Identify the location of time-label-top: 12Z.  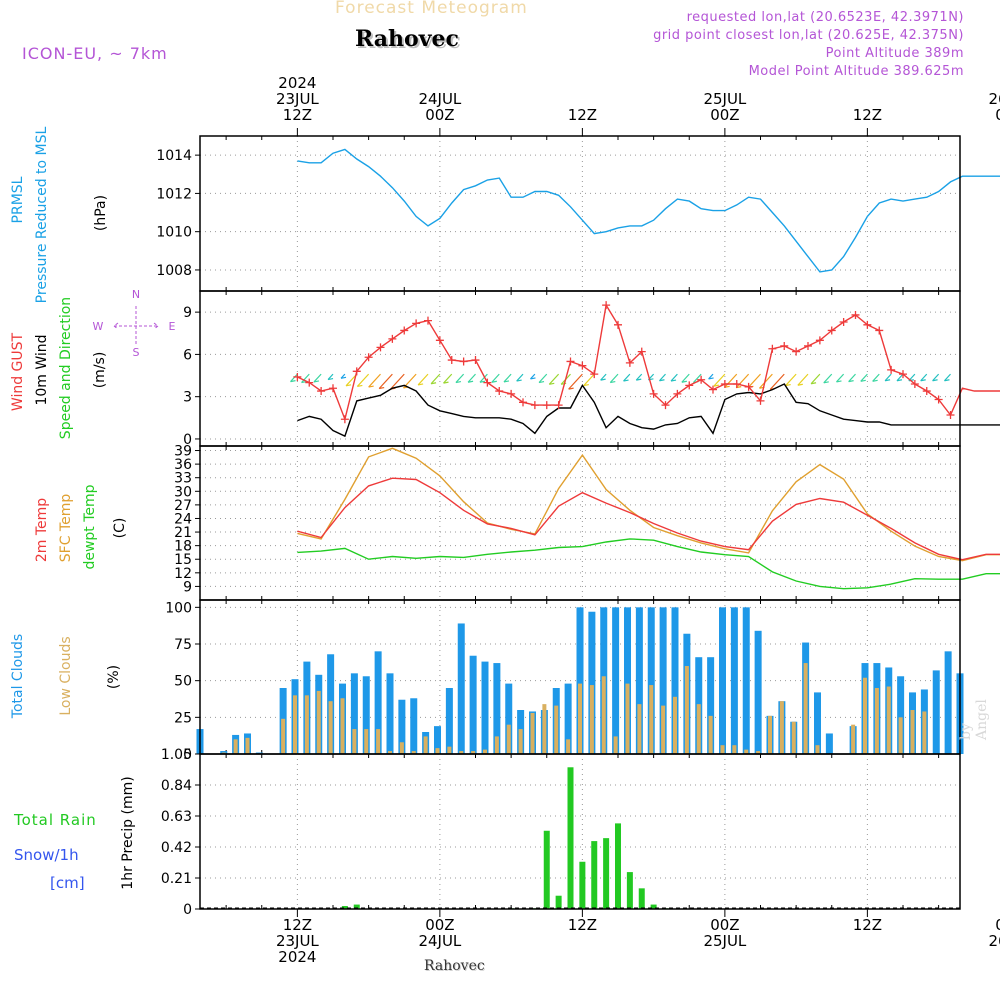
(867, 115).